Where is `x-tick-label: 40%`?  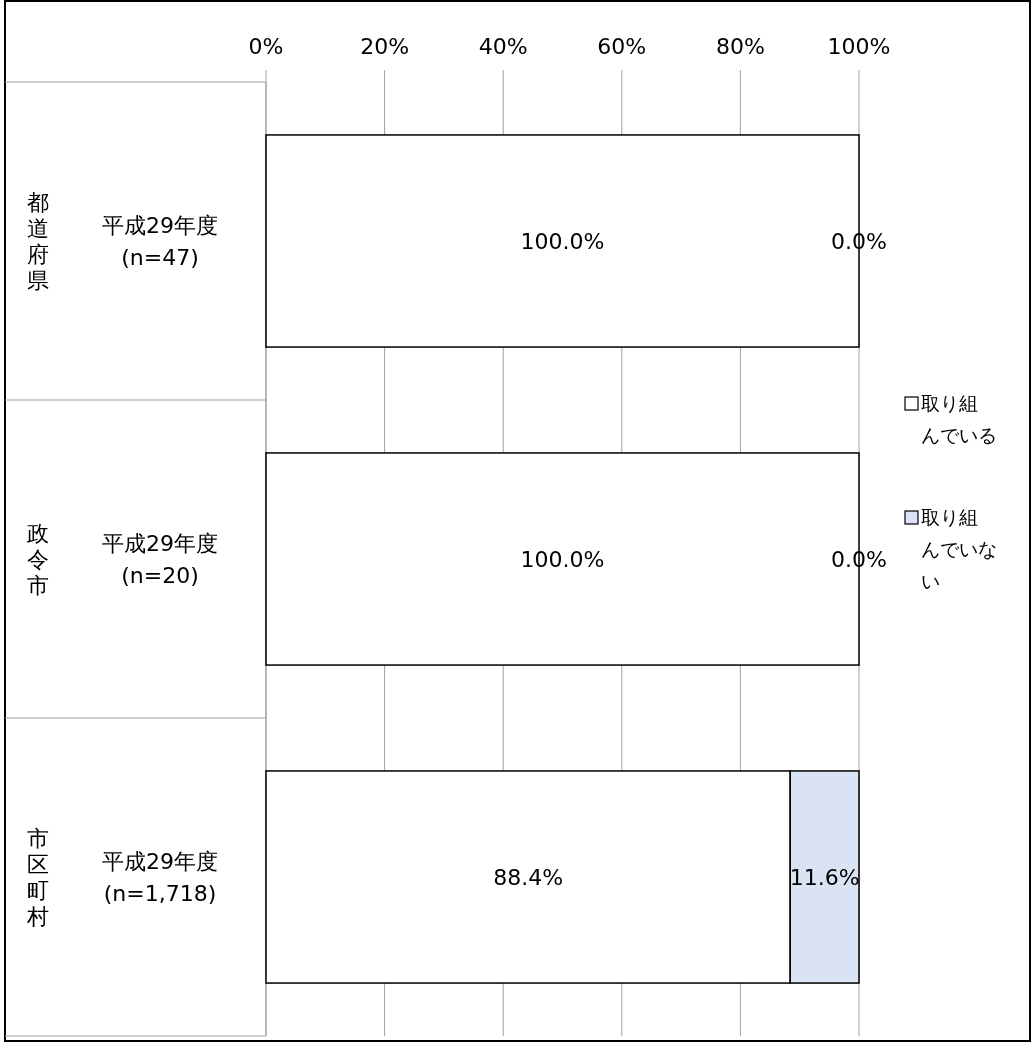
x-tick-label: 40% is located at coordinates (503, 46).